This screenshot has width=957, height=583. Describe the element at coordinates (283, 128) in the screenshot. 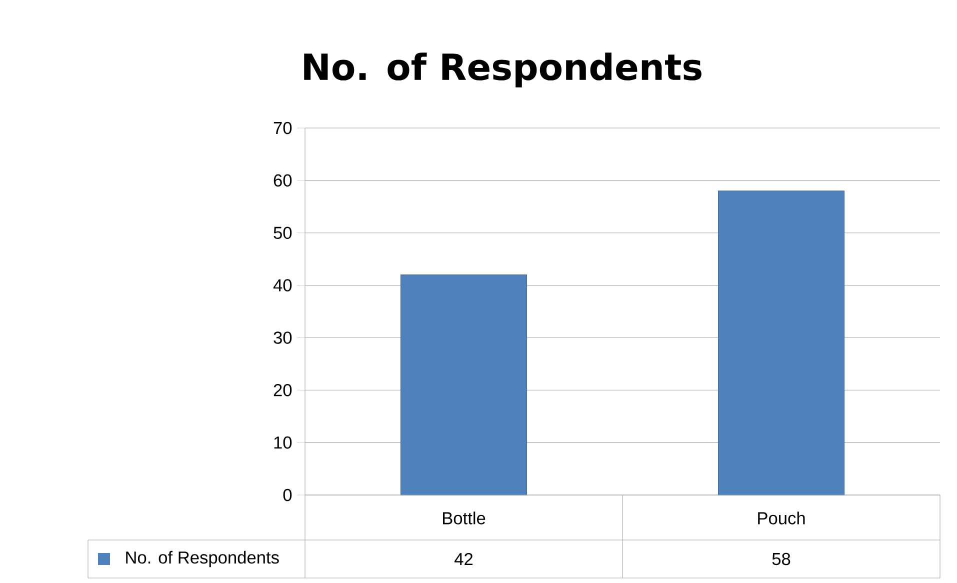

I see `y-tick-label: 70` at that location.